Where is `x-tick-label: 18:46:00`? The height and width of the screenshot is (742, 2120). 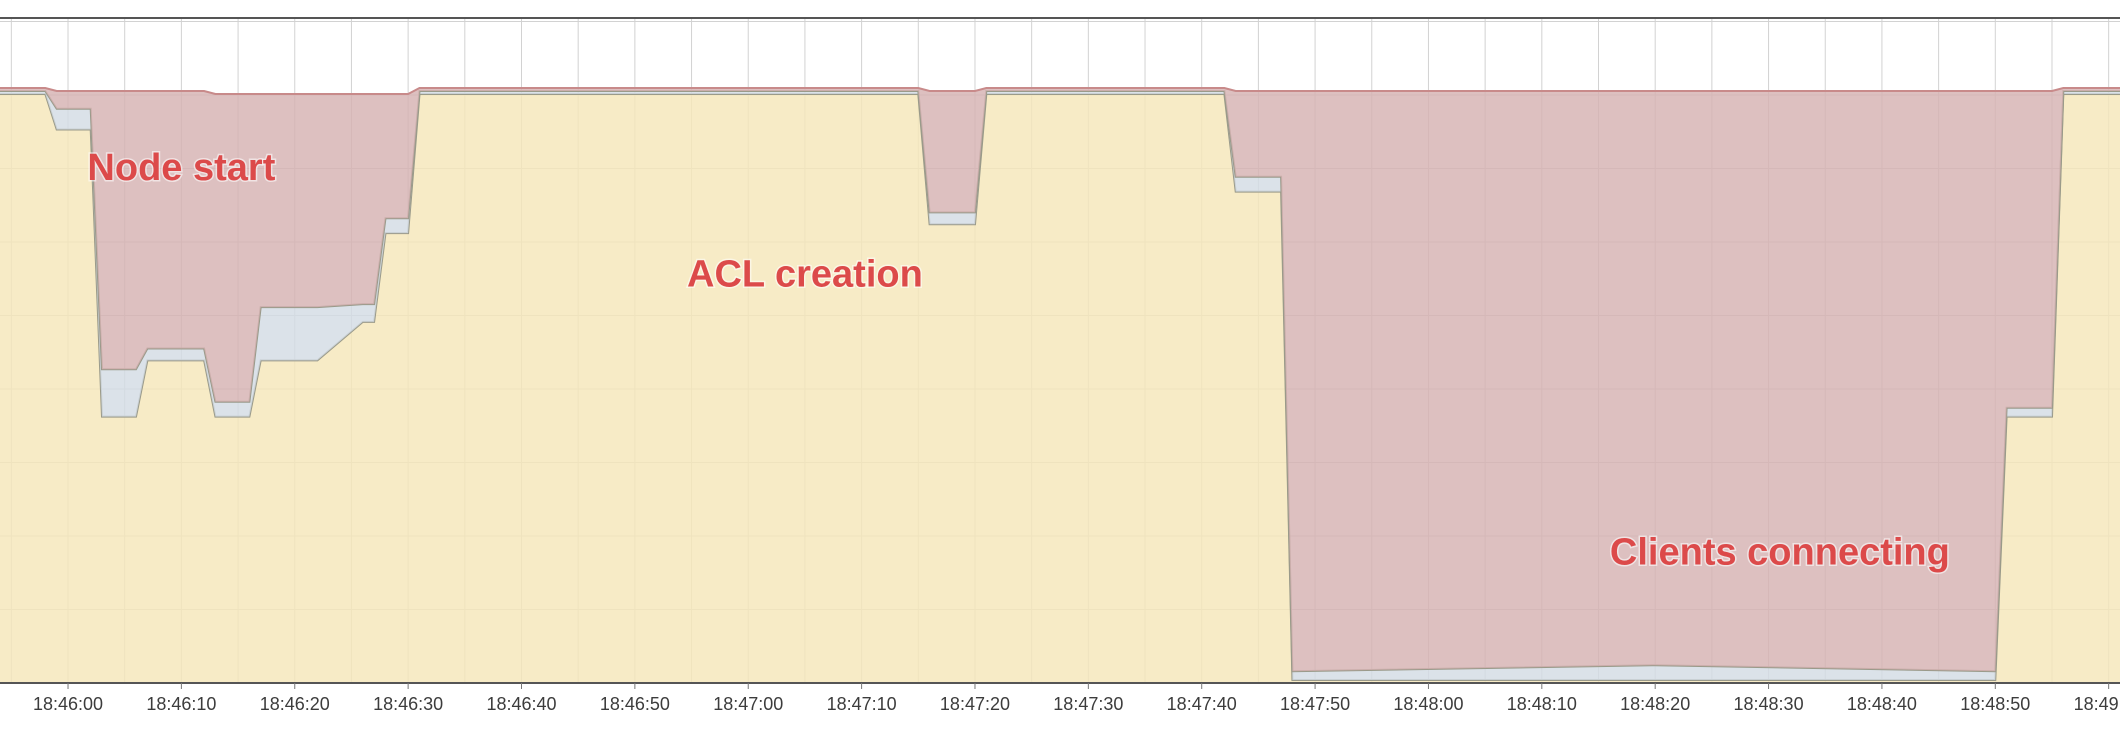
x-tick-label: 18:46:00 is located at coordinates (68, 704).